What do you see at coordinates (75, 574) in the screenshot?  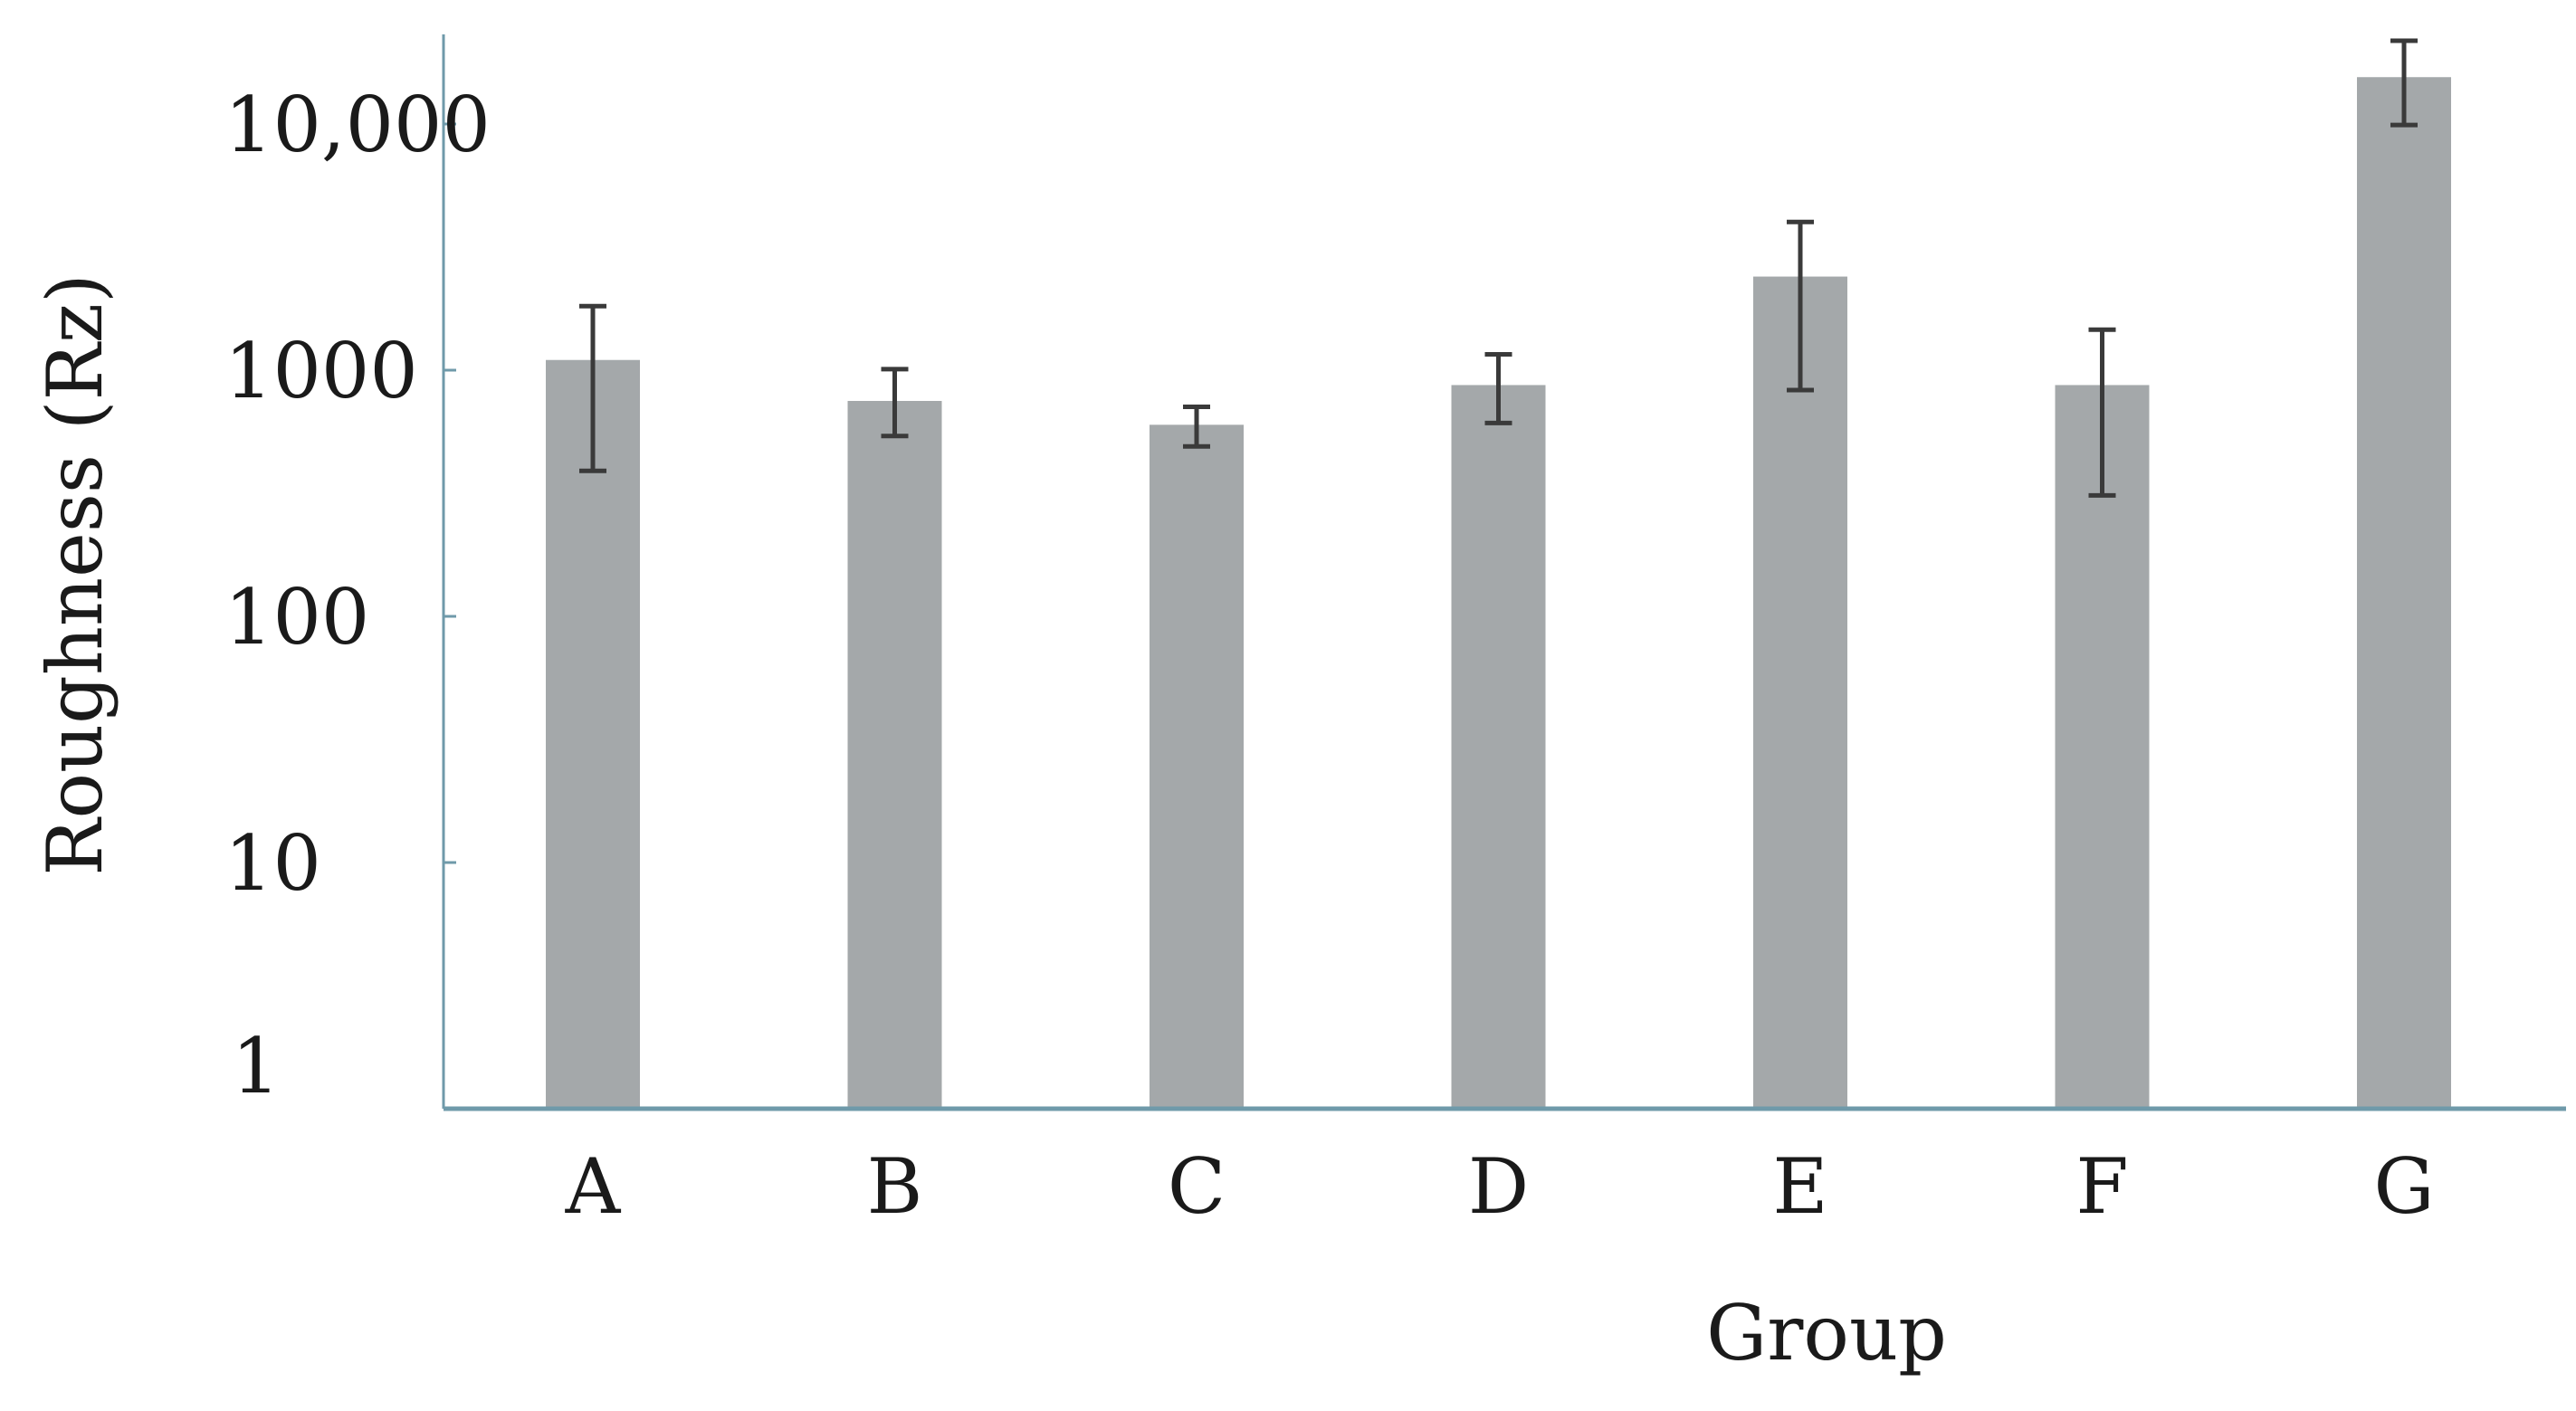 I see `y-axis-title: Roughness (Rz)` at bounding box center [75, 574].